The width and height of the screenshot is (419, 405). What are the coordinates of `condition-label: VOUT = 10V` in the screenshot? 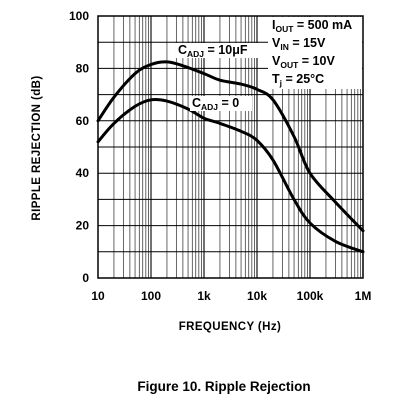 It's located at (303, 62).